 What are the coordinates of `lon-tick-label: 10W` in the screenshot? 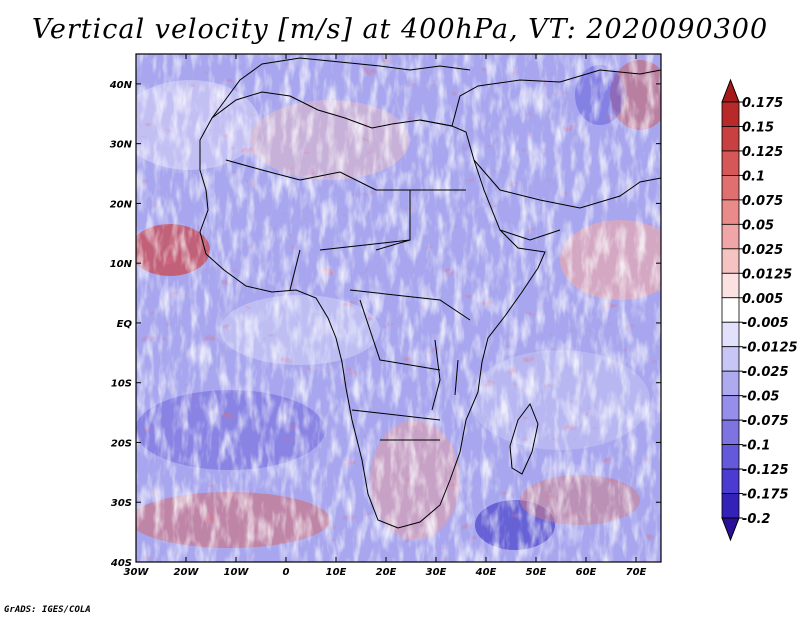 It's located at (237, 572).